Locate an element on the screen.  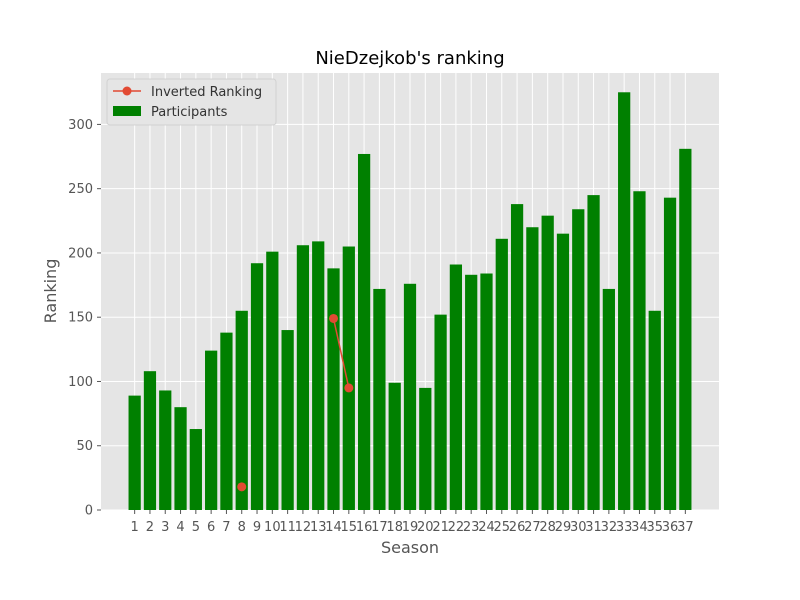
x-tick-label: 8 is located at coordinates (242, 527).